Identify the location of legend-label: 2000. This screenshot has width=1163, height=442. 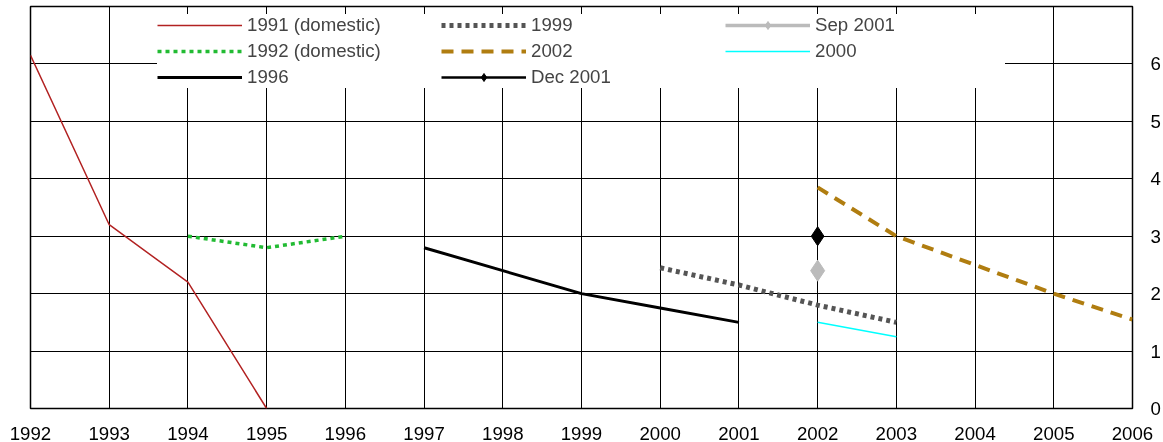
(836, 51).